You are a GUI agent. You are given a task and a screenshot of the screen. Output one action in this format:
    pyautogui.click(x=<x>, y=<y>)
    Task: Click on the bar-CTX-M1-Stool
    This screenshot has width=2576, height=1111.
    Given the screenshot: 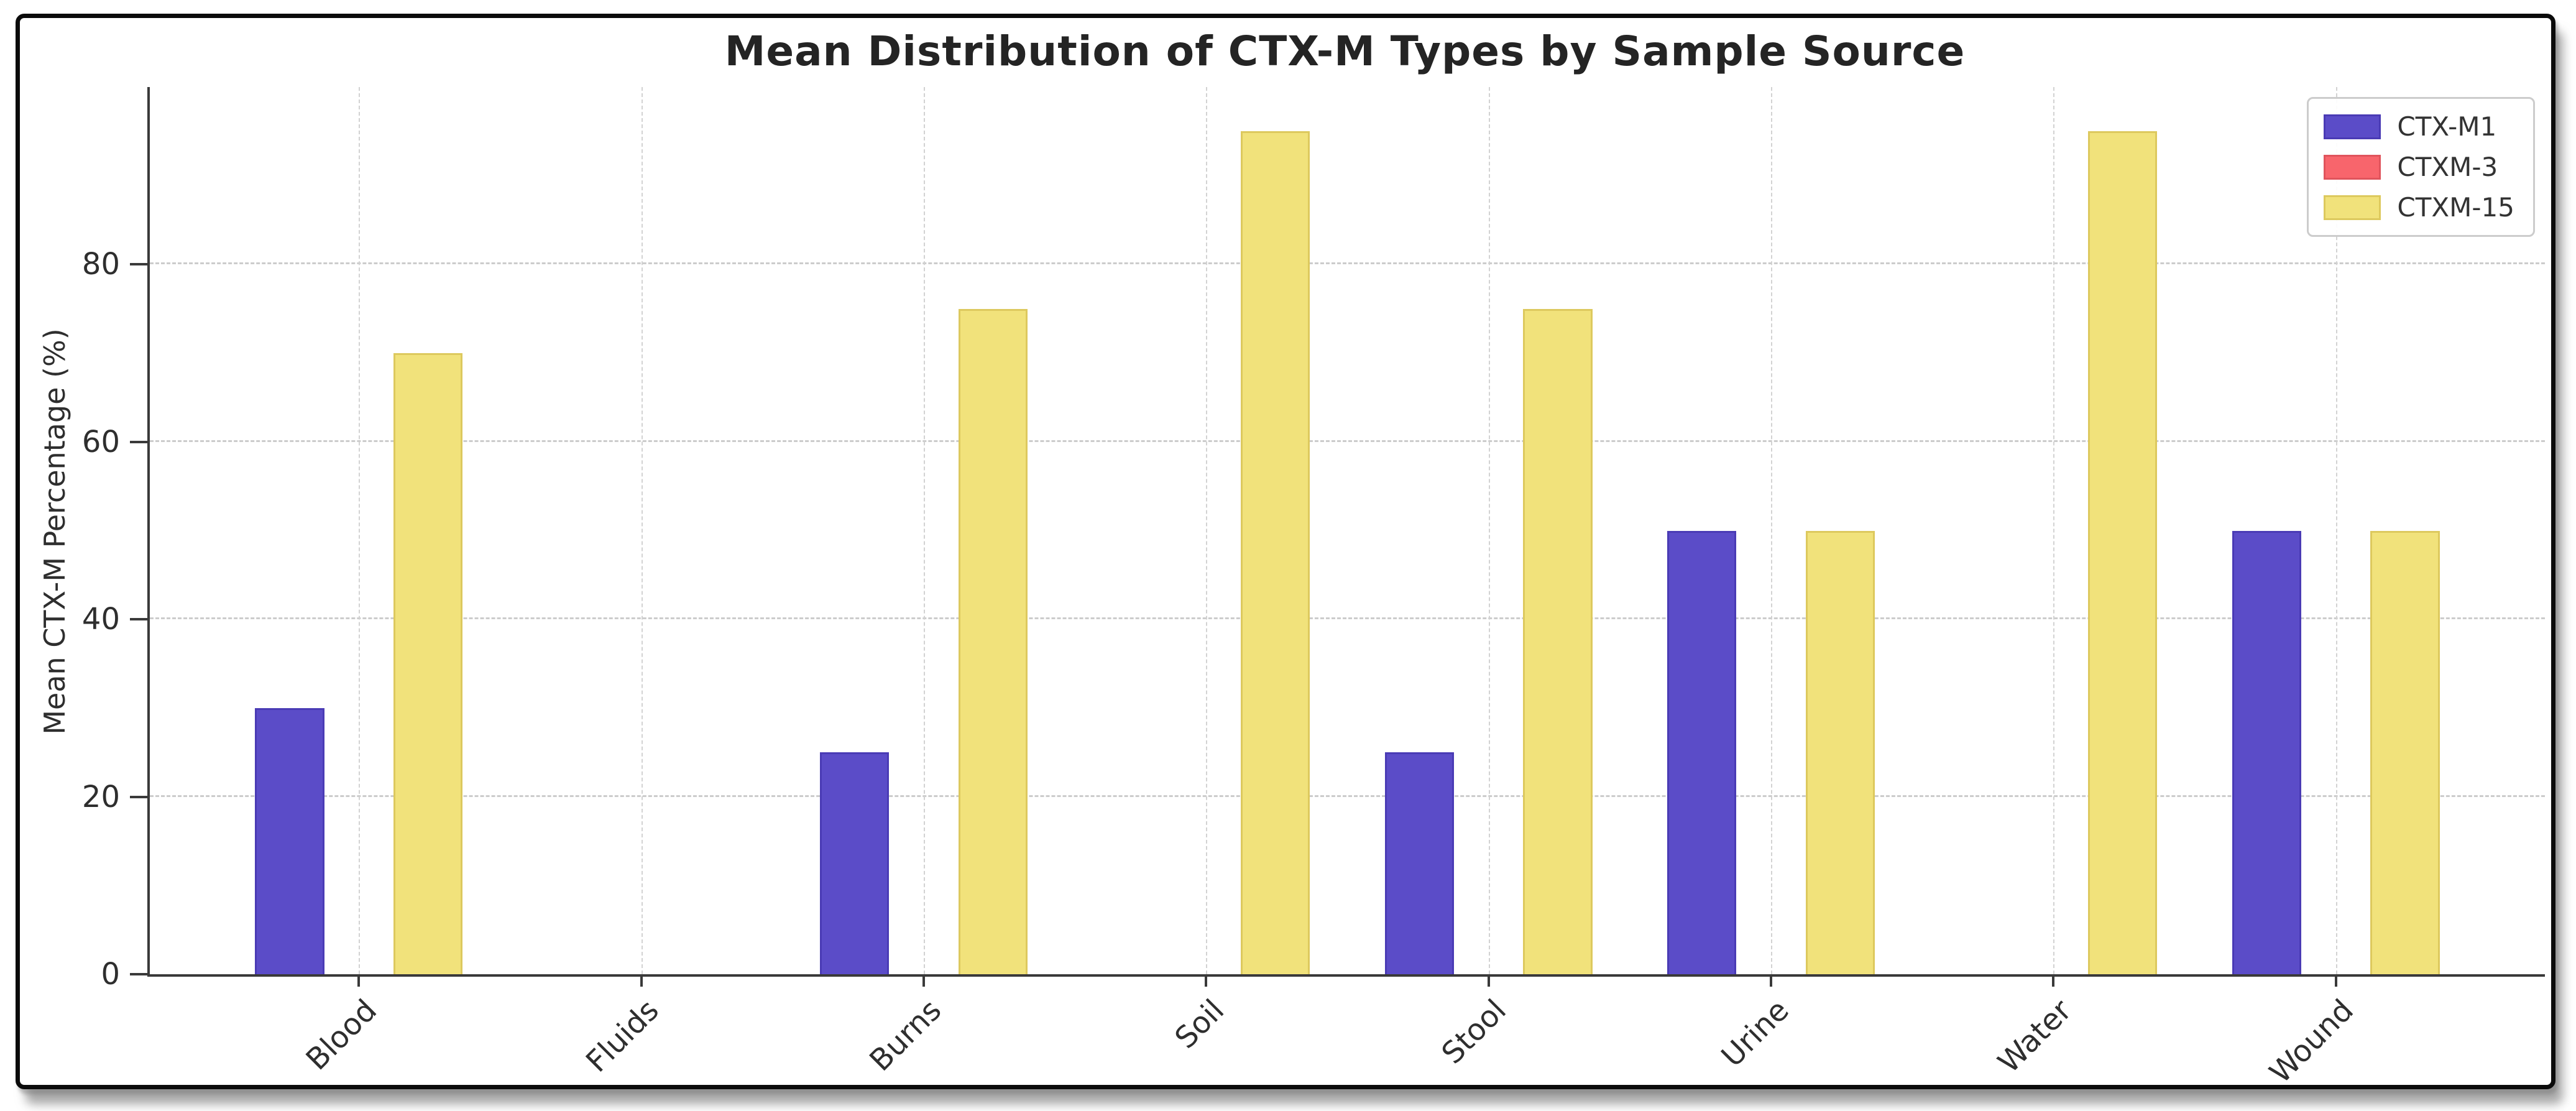 What is the action you would take?
    pyautogui.click(x=1419, y=863)
    